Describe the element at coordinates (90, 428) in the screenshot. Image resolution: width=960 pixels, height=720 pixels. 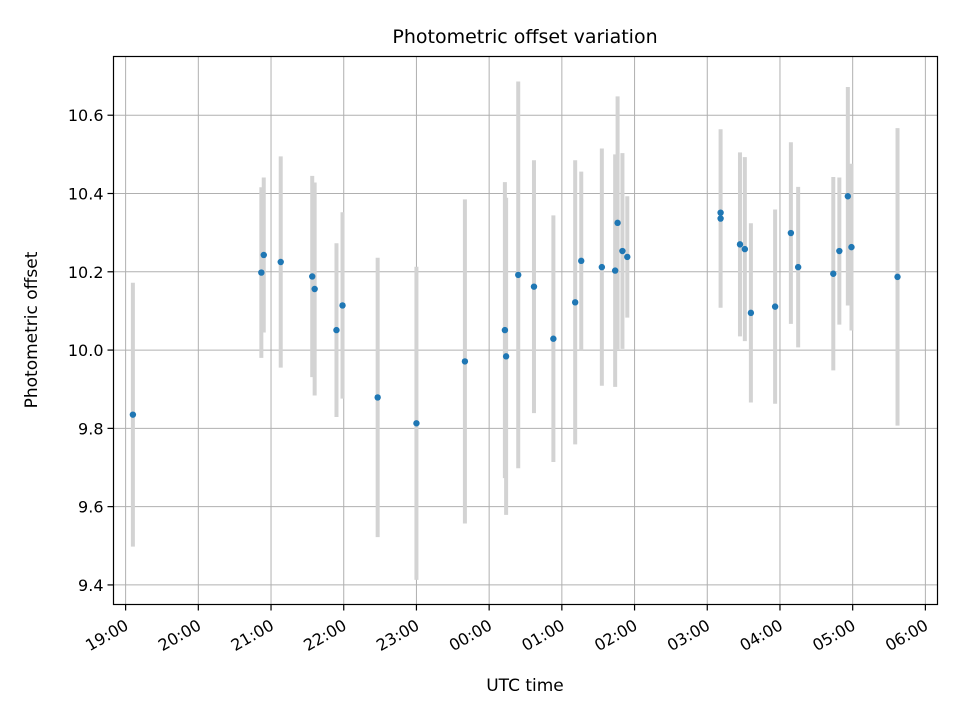
I see `y-tick-label: 9.8` at that location.